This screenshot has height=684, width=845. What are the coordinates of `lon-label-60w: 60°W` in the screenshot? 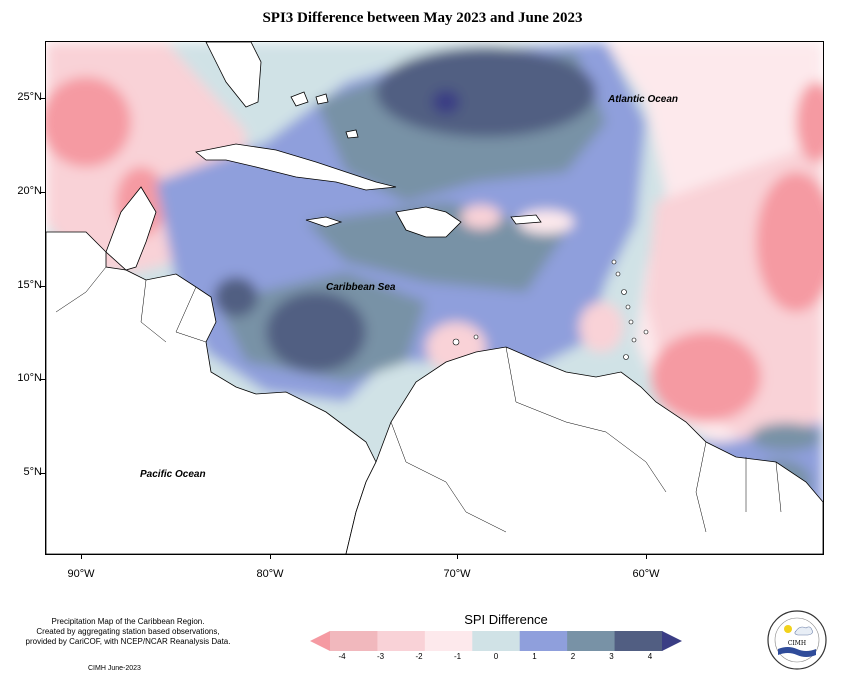 It's located at (646, 574).